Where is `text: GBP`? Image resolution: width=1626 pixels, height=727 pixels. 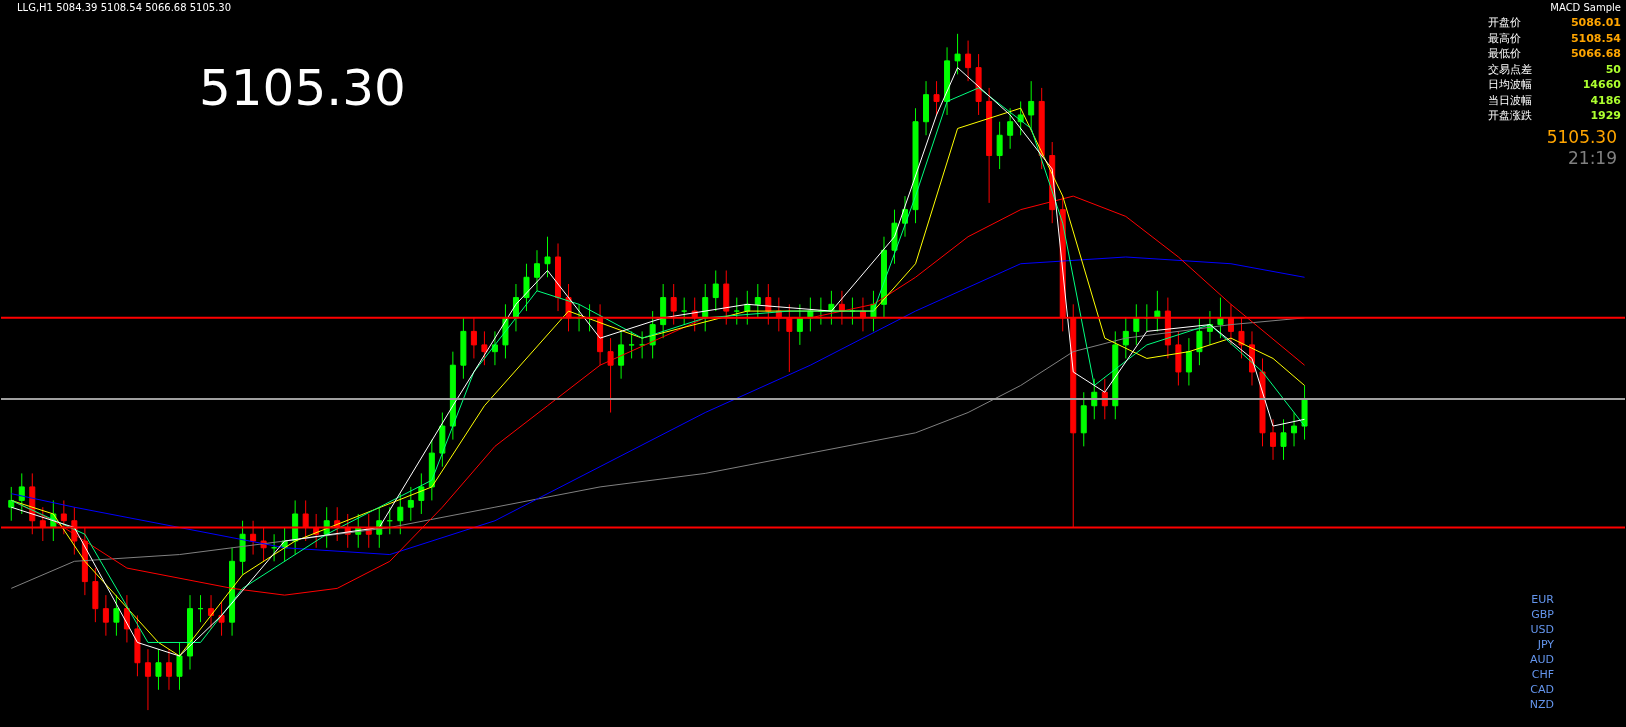
text: GBP is located at coordinates (1543, 614).